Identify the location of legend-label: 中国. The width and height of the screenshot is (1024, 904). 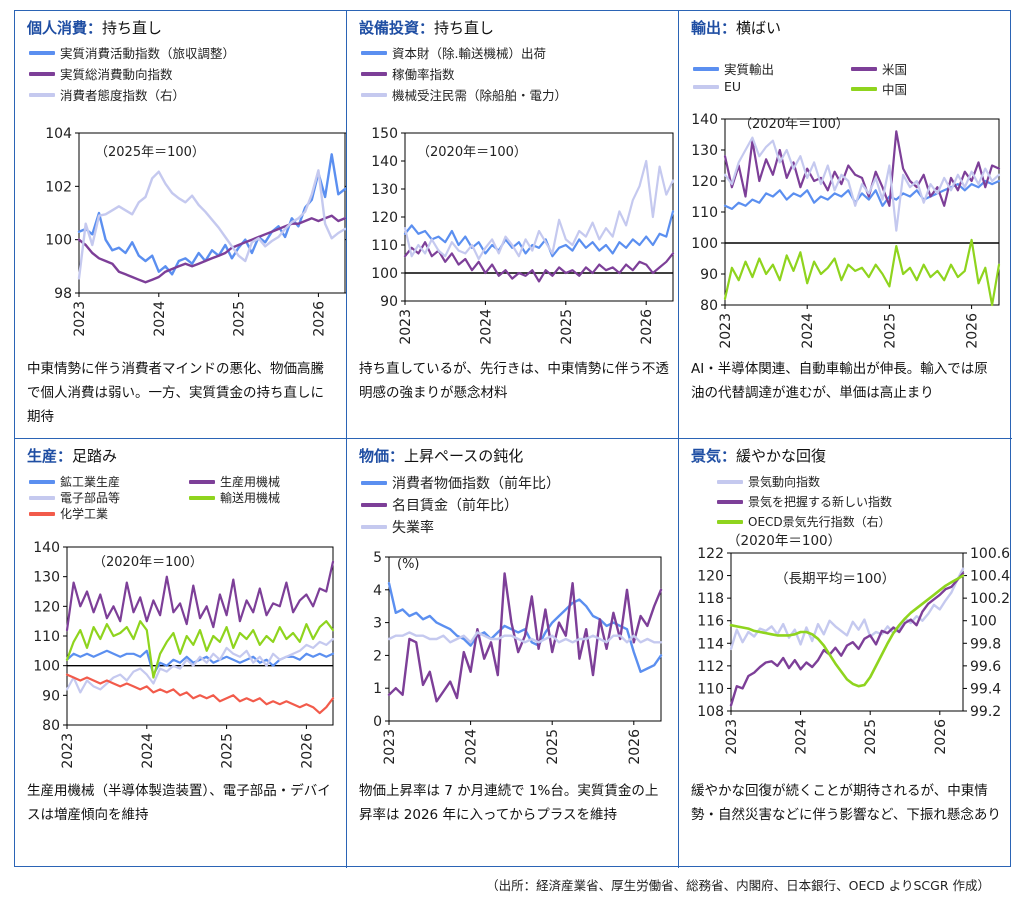
(895, 89).